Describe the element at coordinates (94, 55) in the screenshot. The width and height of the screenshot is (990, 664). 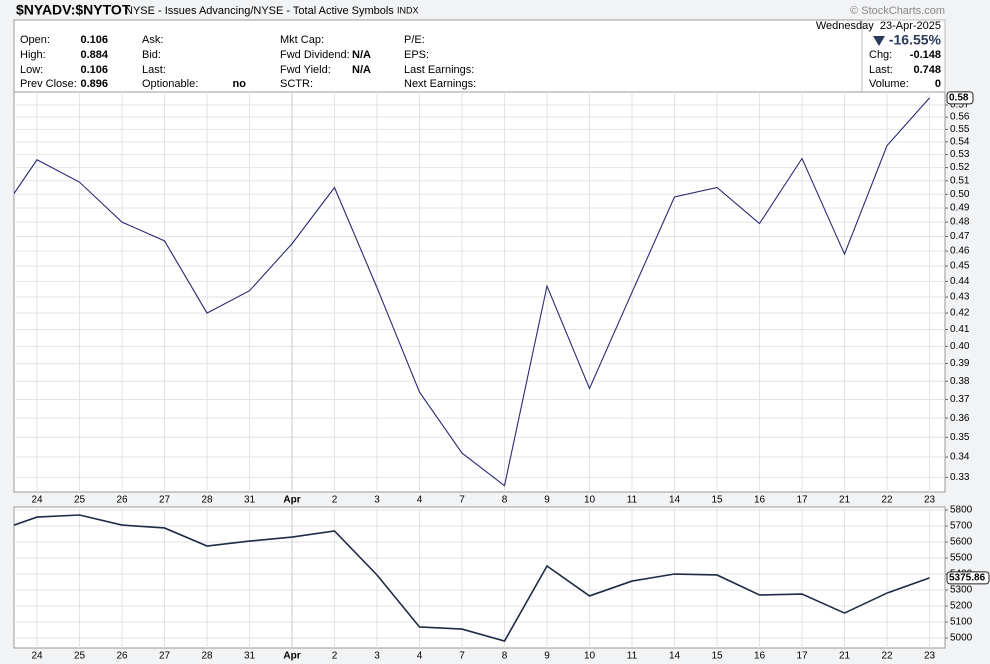
I see `field-value: 0.884` at that location.